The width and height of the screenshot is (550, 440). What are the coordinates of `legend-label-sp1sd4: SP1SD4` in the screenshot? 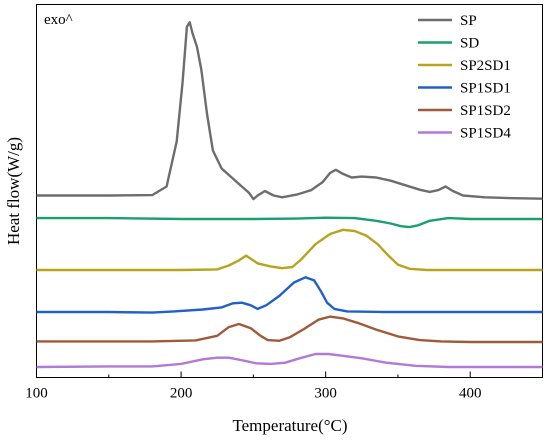 It's located at (485, 134).